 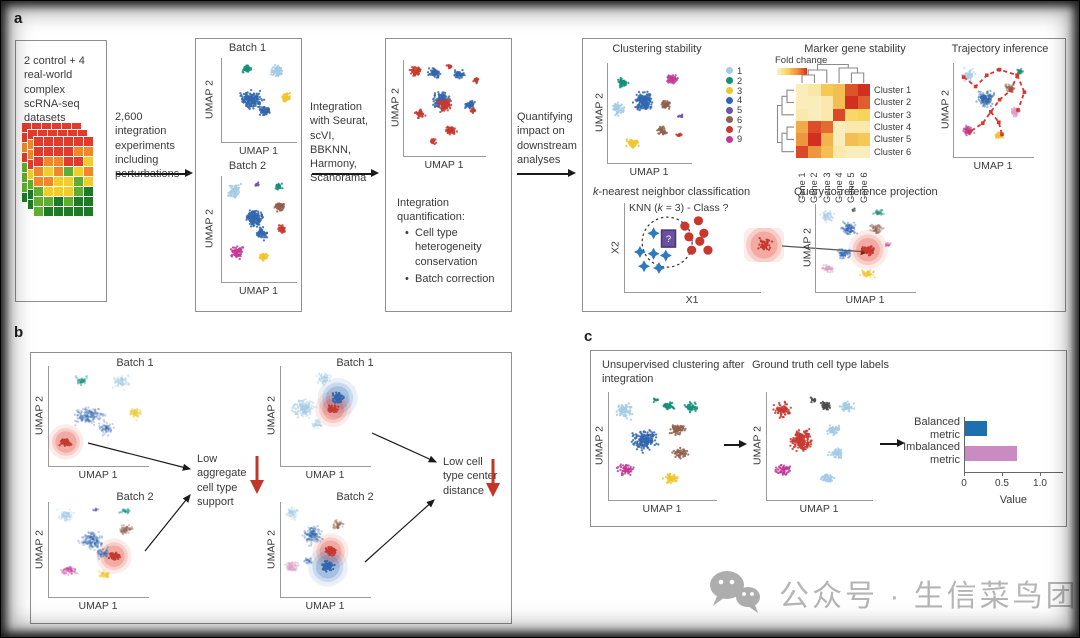 I want to click on bullet-item: Cell type heterogeneity conservation, so click(x=454, y=247).